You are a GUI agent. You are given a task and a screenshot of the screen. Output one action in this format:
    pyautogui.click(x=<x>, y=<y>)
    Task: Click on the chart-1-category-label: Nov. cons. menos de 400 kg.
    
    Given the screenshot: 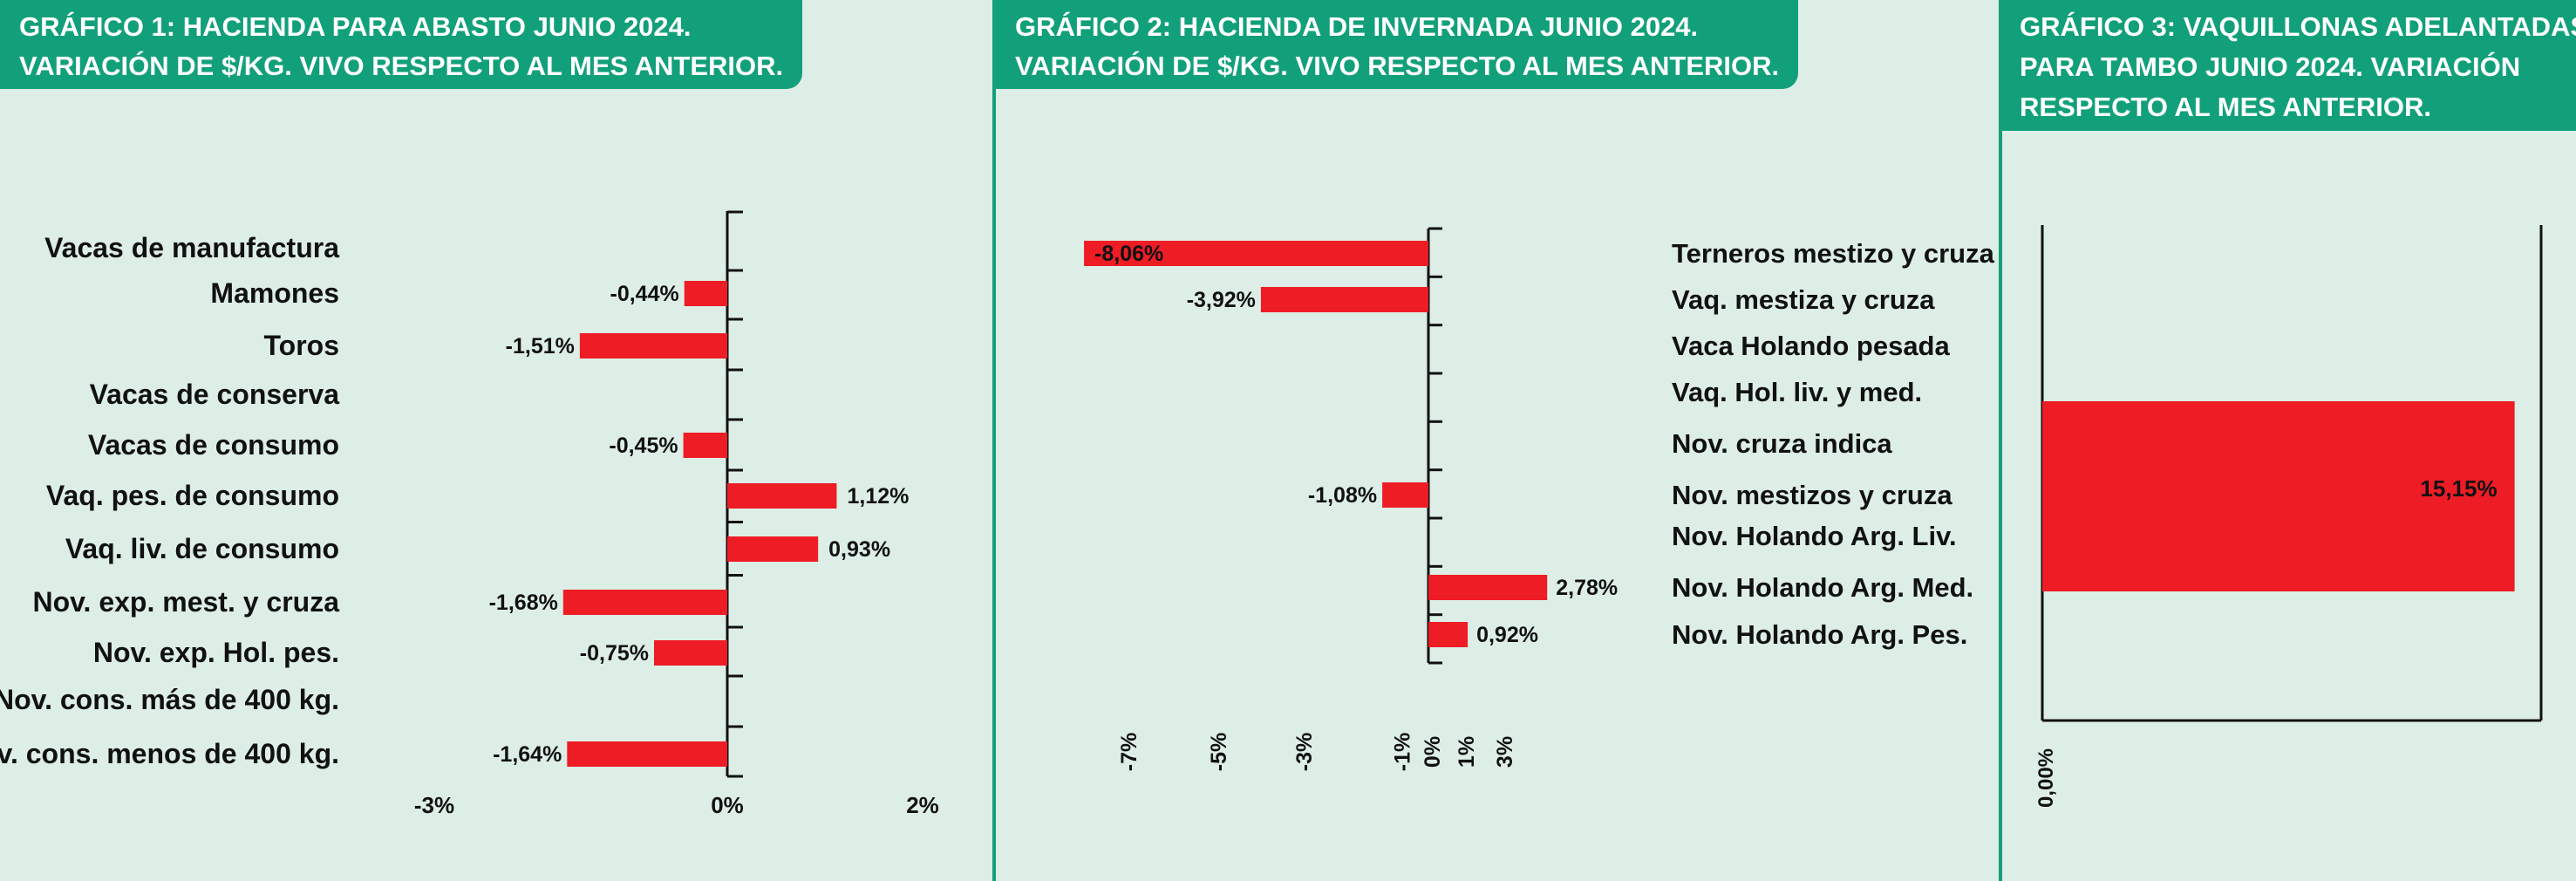 What is the action you would take?
    pyautogui.click(x=169, y=753)
    